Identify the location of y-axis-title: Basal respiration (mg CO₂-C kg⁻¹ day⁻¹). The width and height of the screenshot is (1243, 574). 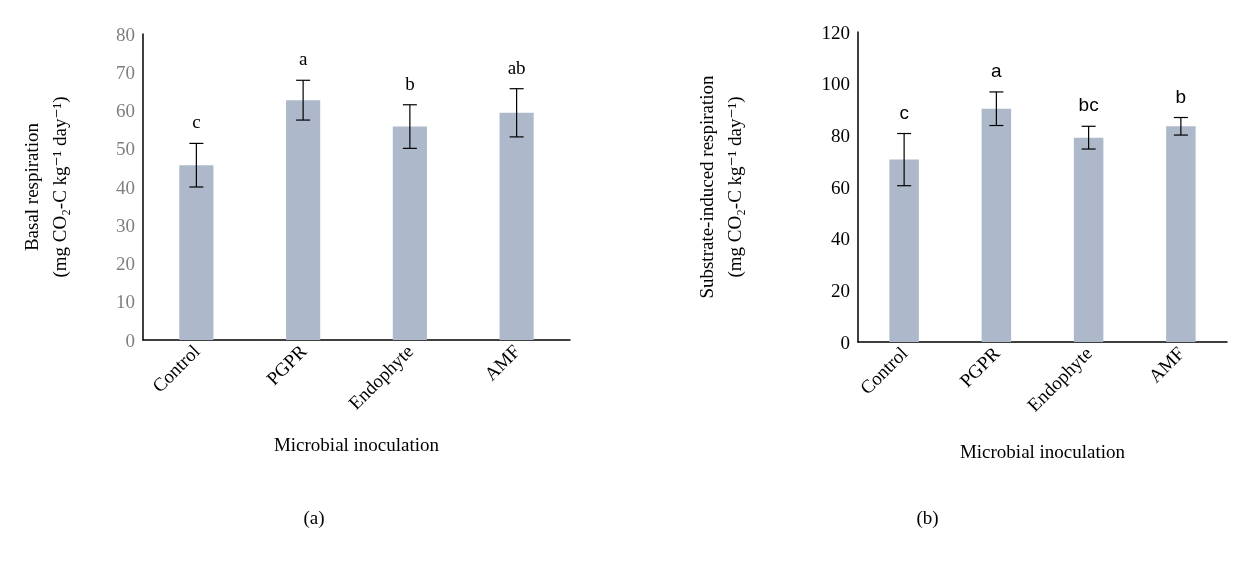
(45, 187).